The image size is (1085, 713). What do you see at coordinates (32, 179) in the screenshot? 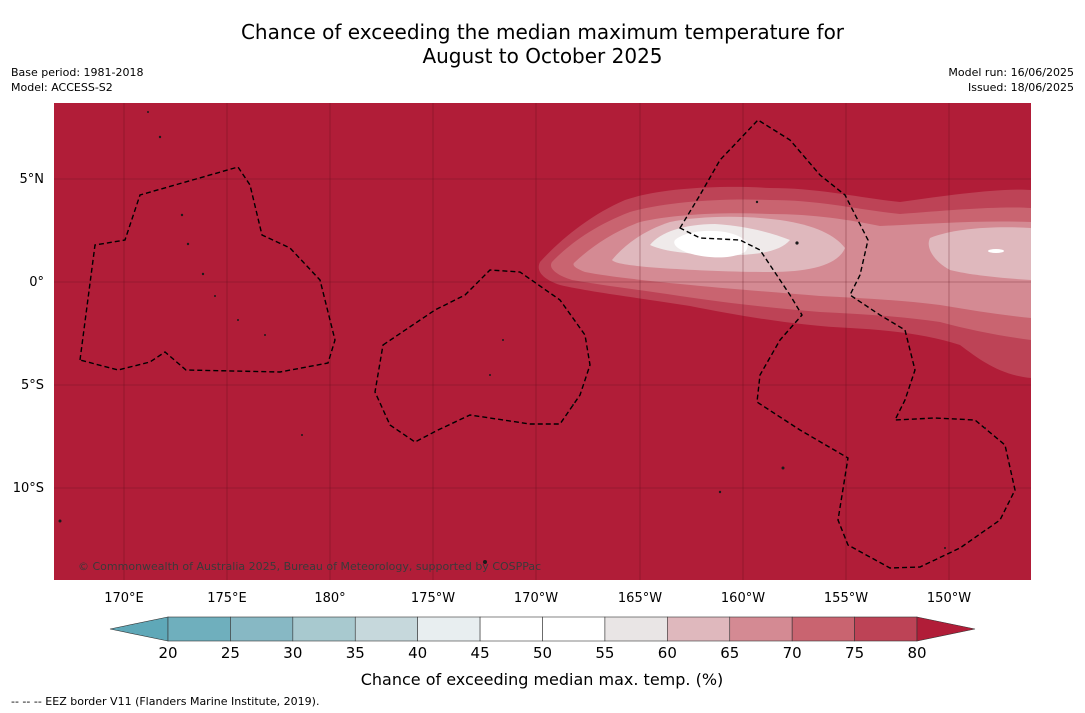
I see `lat-label-5n: 5°N` at bounding box center [32, 179].